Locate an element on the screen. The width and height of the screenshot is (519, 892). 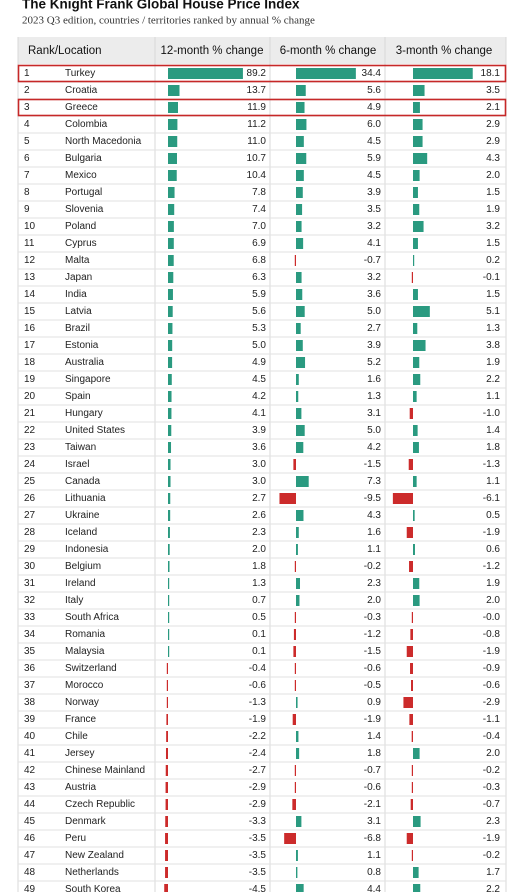
value: -3.5 is located at coordinates (258, 855).